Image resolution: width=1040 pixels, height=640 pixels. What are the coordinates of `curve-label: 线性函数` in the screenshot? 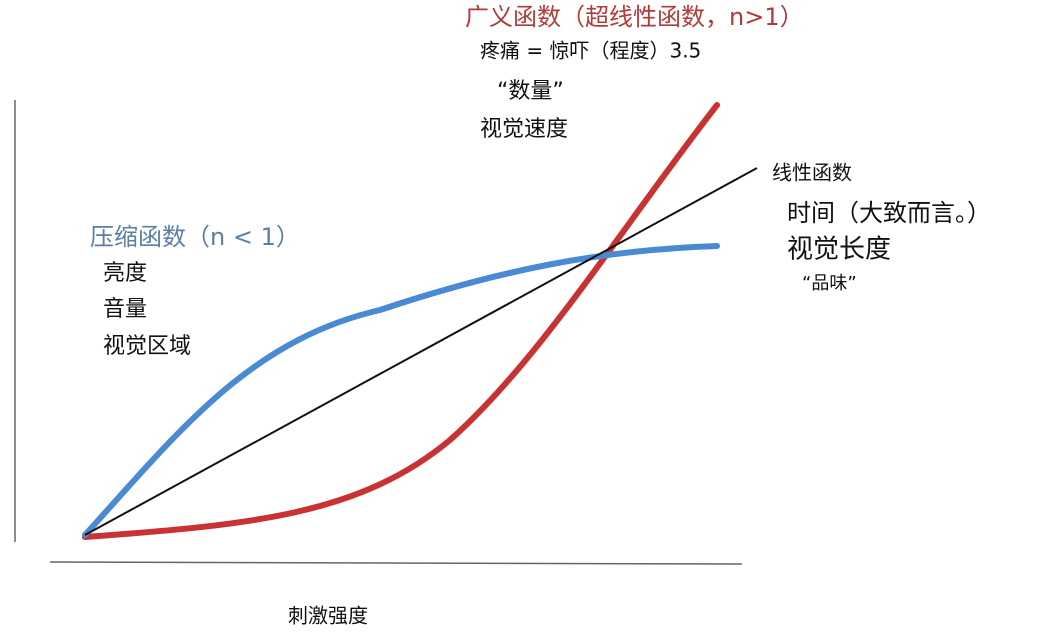 It's located at (812, 173).